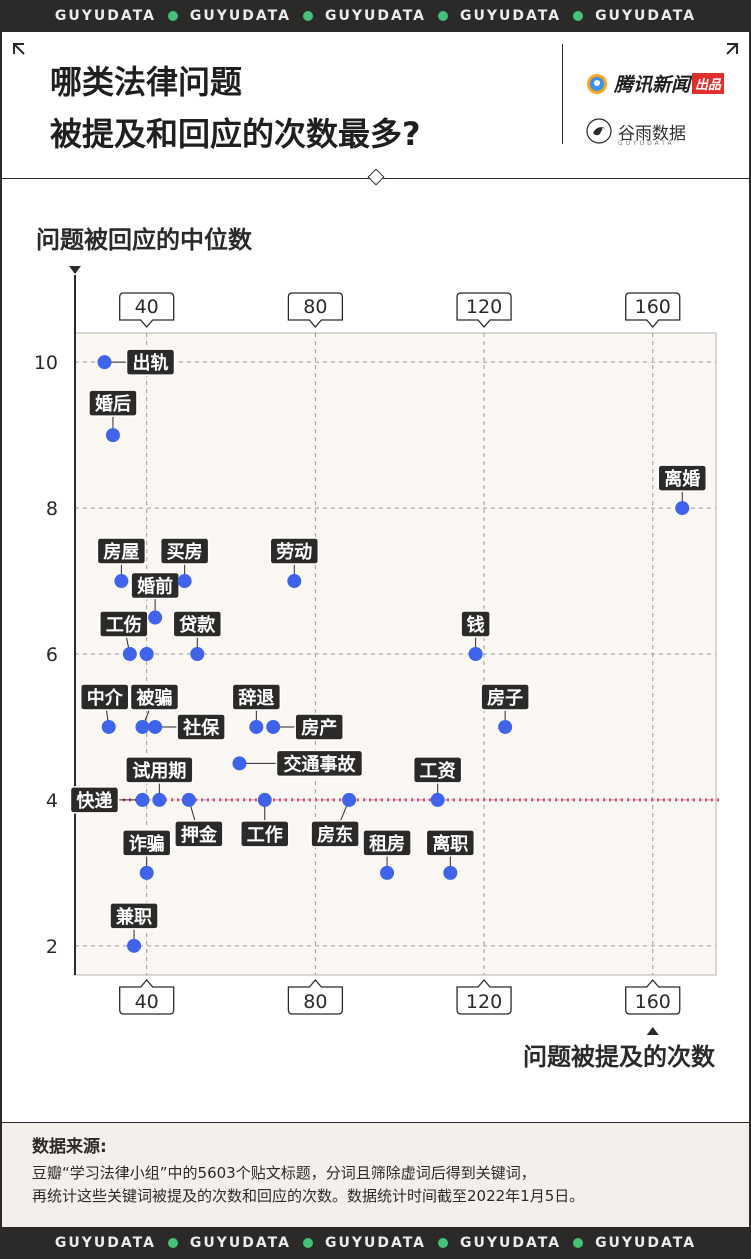  What do you see at coordinates (308, 1196) in the screenshot?
I see `footer-line-2: 再统计这些关键词被提及的次数和回应的次数。数据统计时间截至2022年1月5日。` at bounding box center [308, 1196].